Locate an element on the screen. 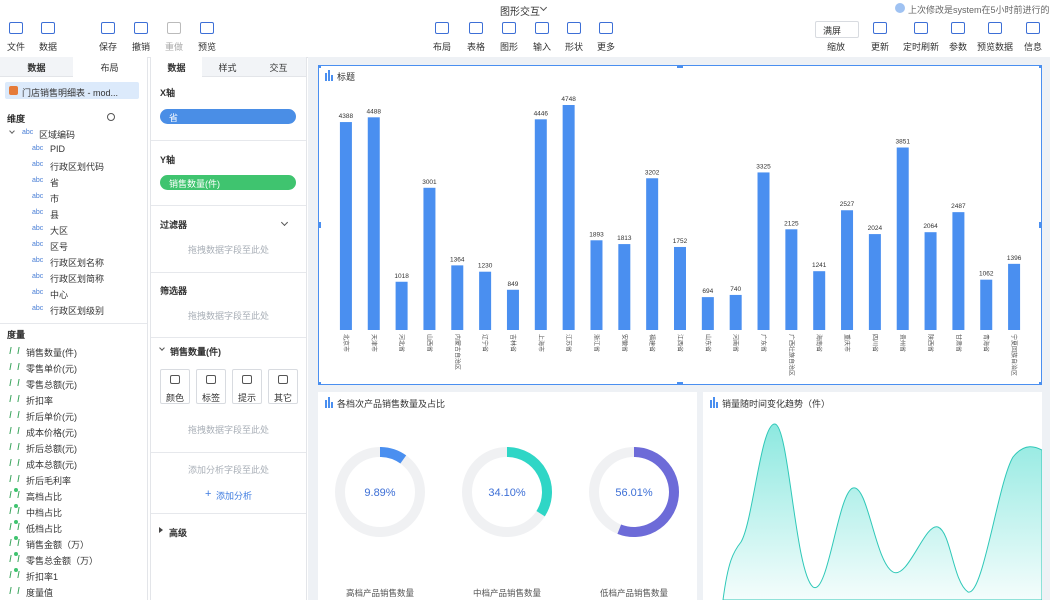  measure-field: 折扣率 is located at coordinates (40, 401).